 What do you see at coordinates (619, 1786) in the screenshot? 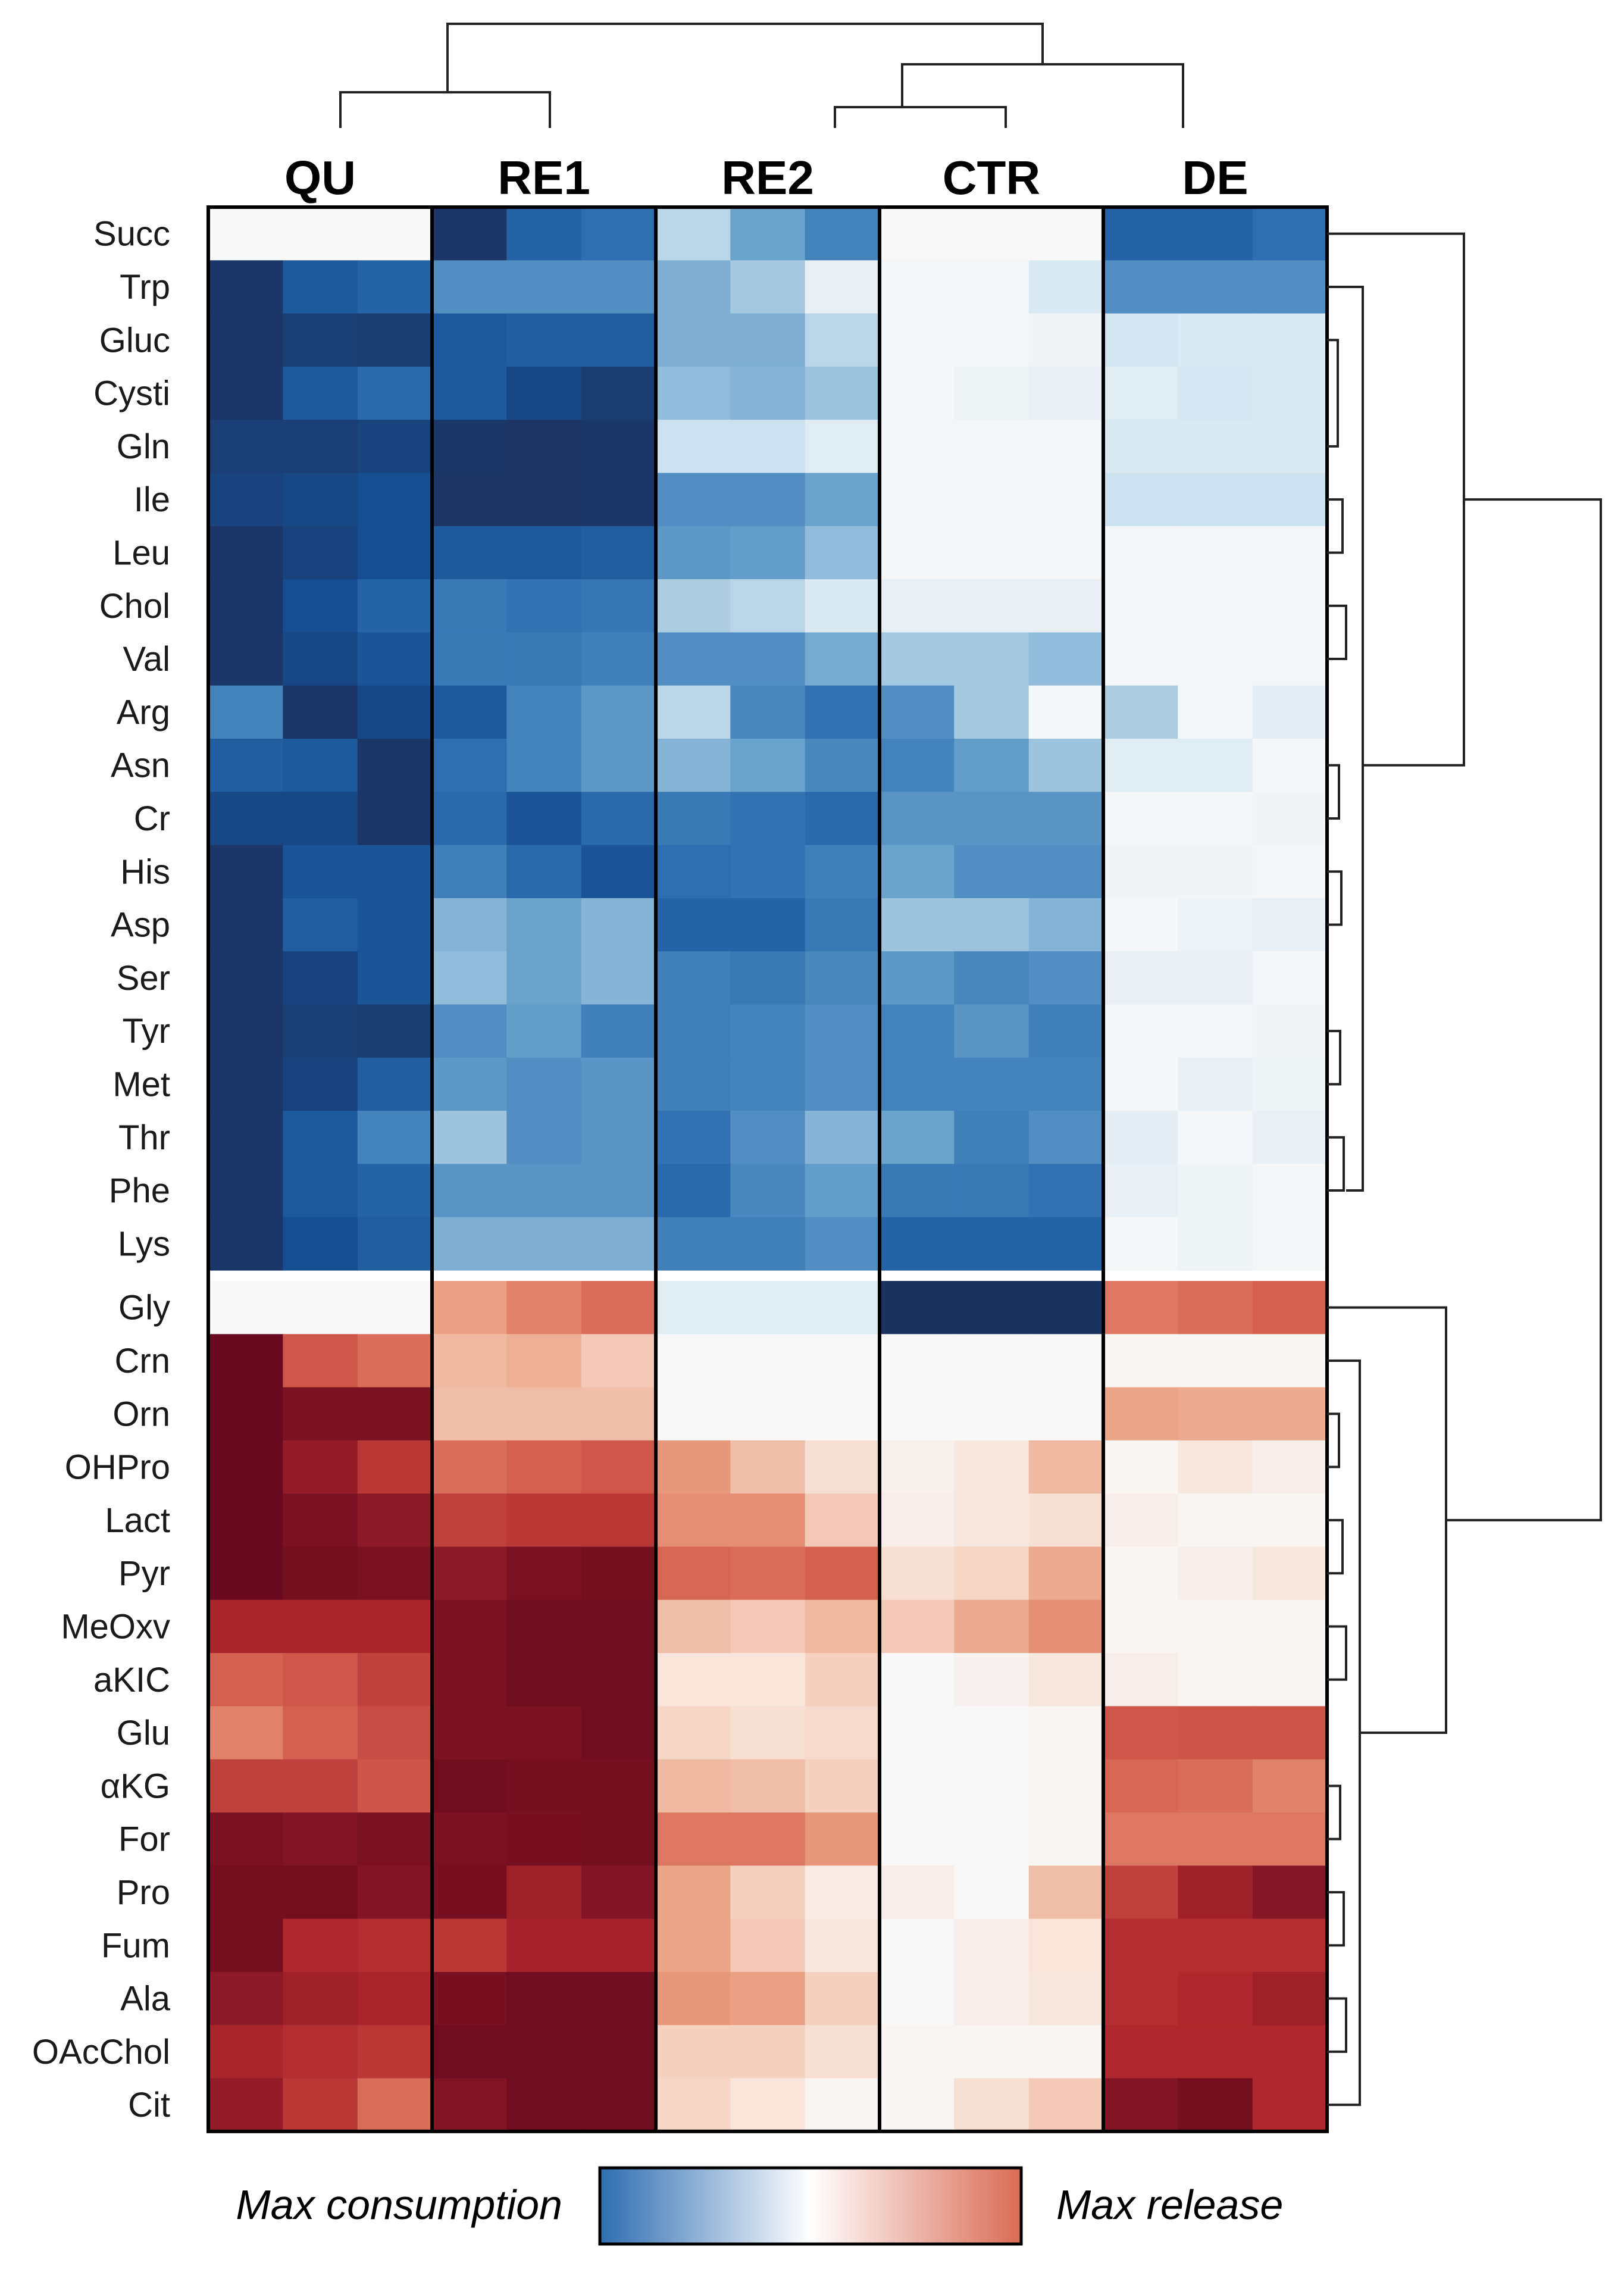
I see `heatmap-cell-αKG-RE1-3` at bounding box center [619, 1786].